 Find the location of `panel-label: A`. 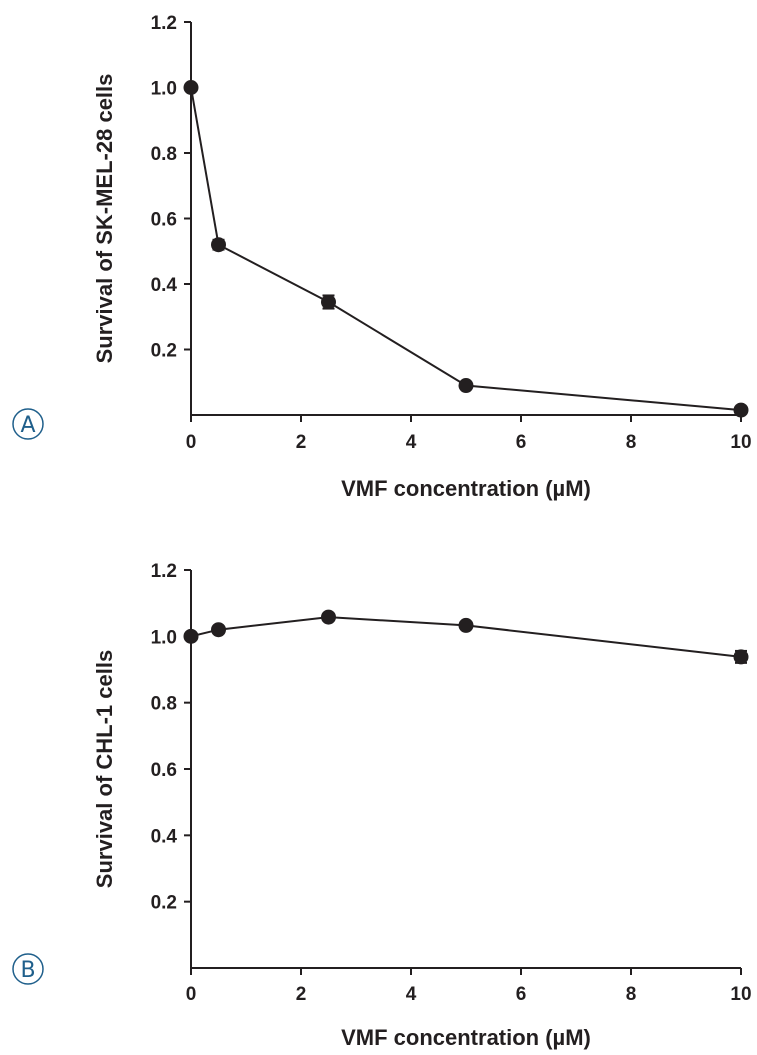

panel-label: A is located at coordinates (27, 425).